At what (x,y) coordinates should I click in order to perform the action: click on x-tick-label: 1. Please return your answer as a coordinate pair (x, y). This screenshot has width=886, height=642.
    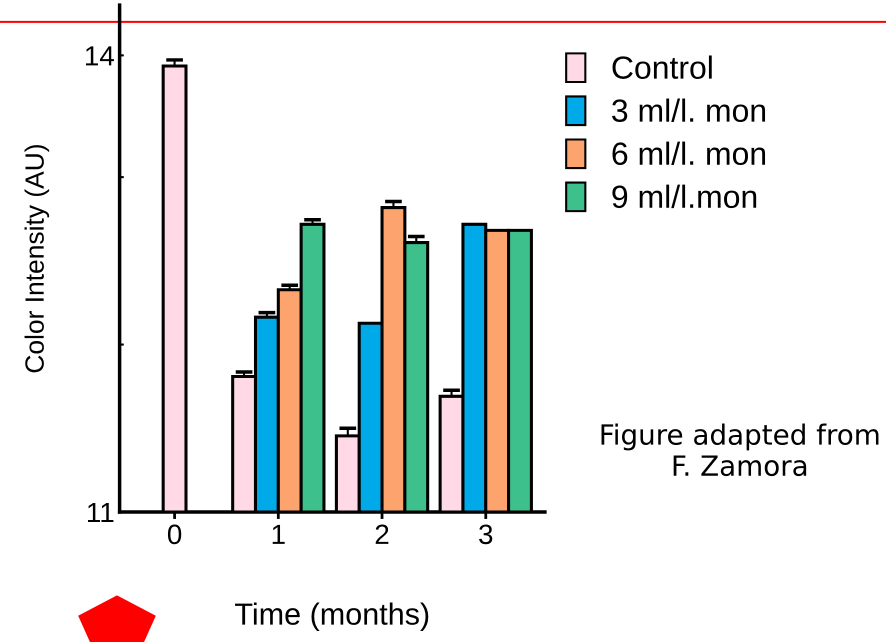
    Looking at the image, I should click on (278, 534).